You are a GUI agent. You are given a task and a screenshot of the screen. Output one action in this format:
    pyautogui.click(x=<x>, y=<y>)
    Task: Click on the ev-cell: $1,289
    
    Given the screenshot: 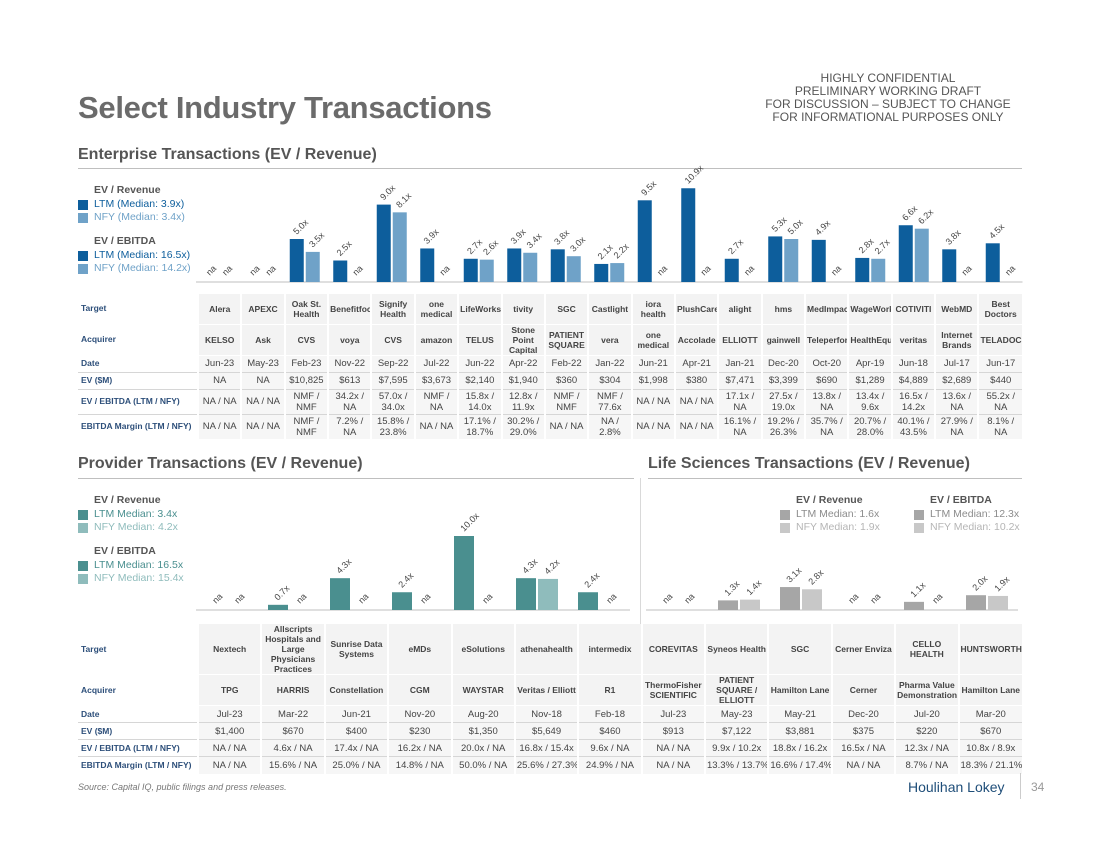 What is the action you would take?
    pyautogui.click(x=869, y=380)
    